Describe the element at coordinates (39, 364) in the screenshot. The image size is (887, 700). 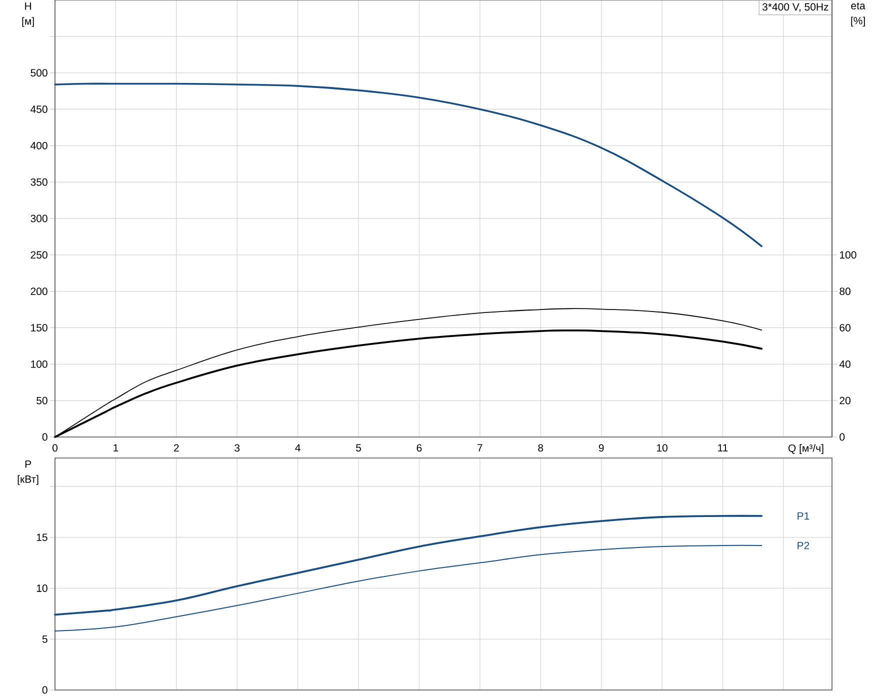
I see `y-tick-label: 100` at that location.